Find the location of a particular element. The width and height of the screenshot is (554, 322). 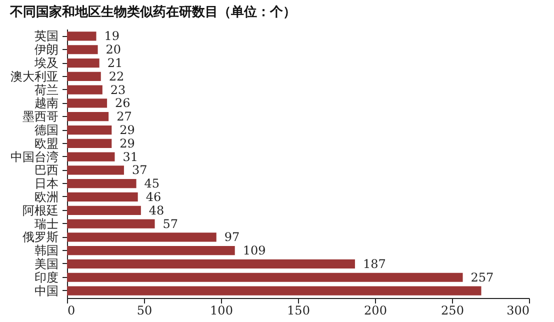

x-tick-label: 0 is located at coordinates (72, 311).